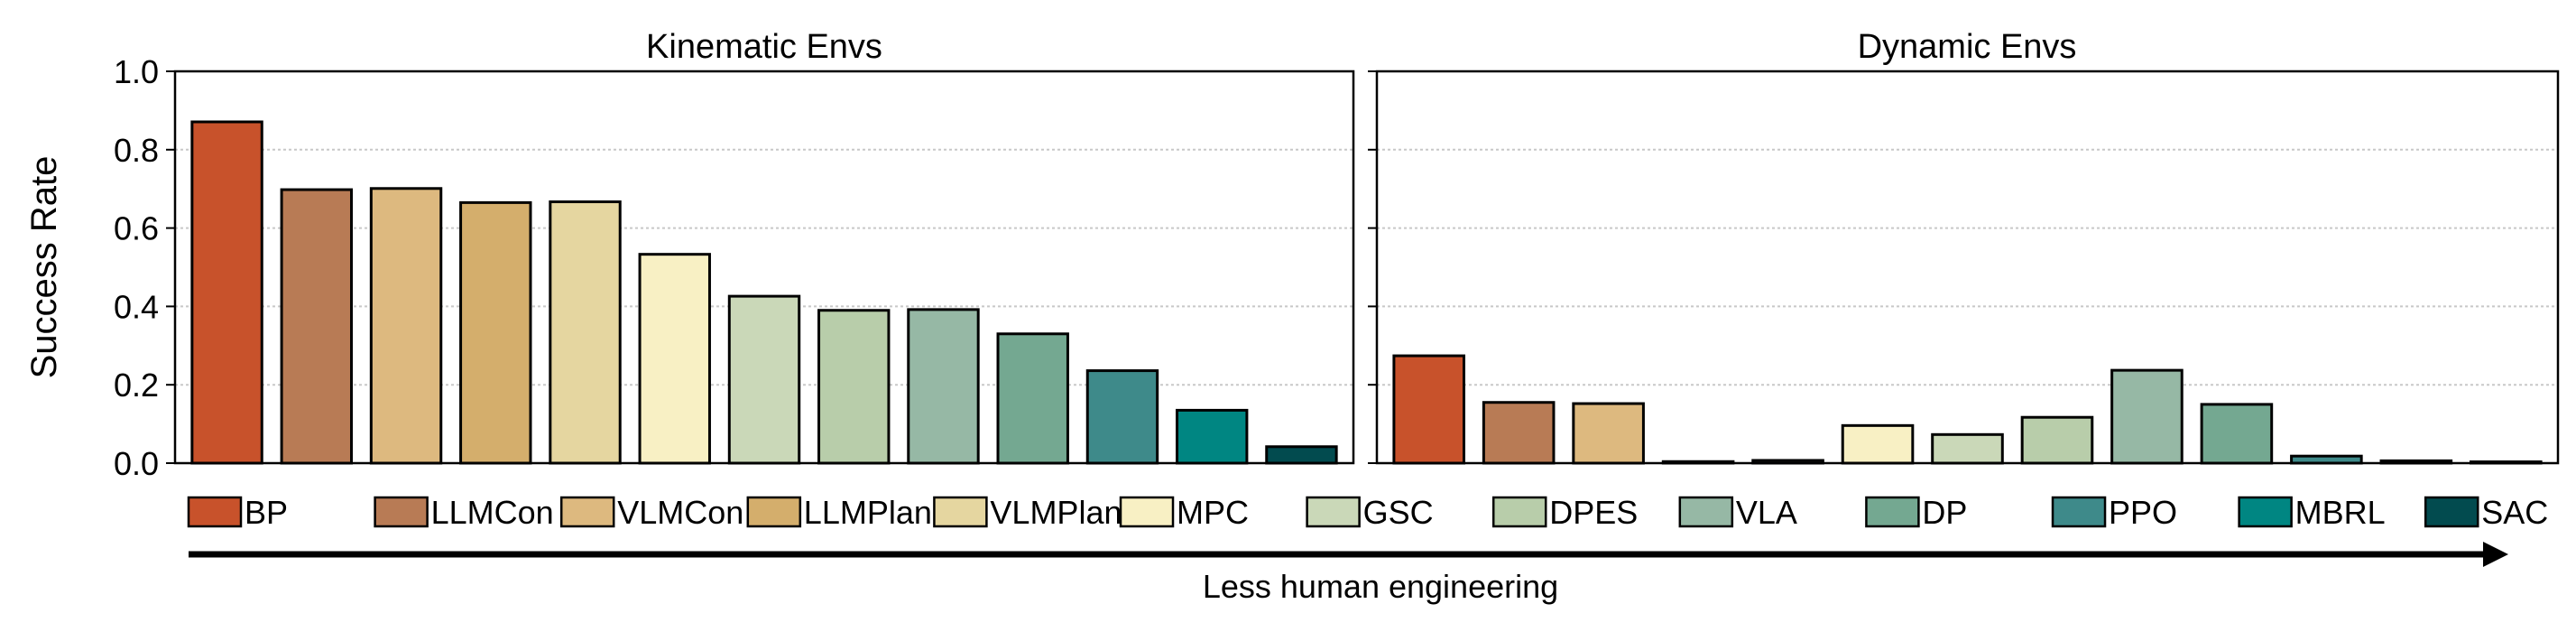 Image resolution: width=2576 pixels, height=641 pixels. I want to click on arrow-label: Less human engineering, so click(1380, 586).